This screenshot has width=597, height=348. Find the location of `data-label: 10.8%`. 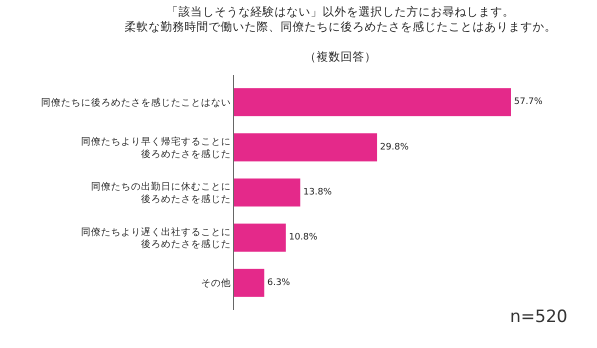

data-label: 10.8% is located at coordinates (303, 237).